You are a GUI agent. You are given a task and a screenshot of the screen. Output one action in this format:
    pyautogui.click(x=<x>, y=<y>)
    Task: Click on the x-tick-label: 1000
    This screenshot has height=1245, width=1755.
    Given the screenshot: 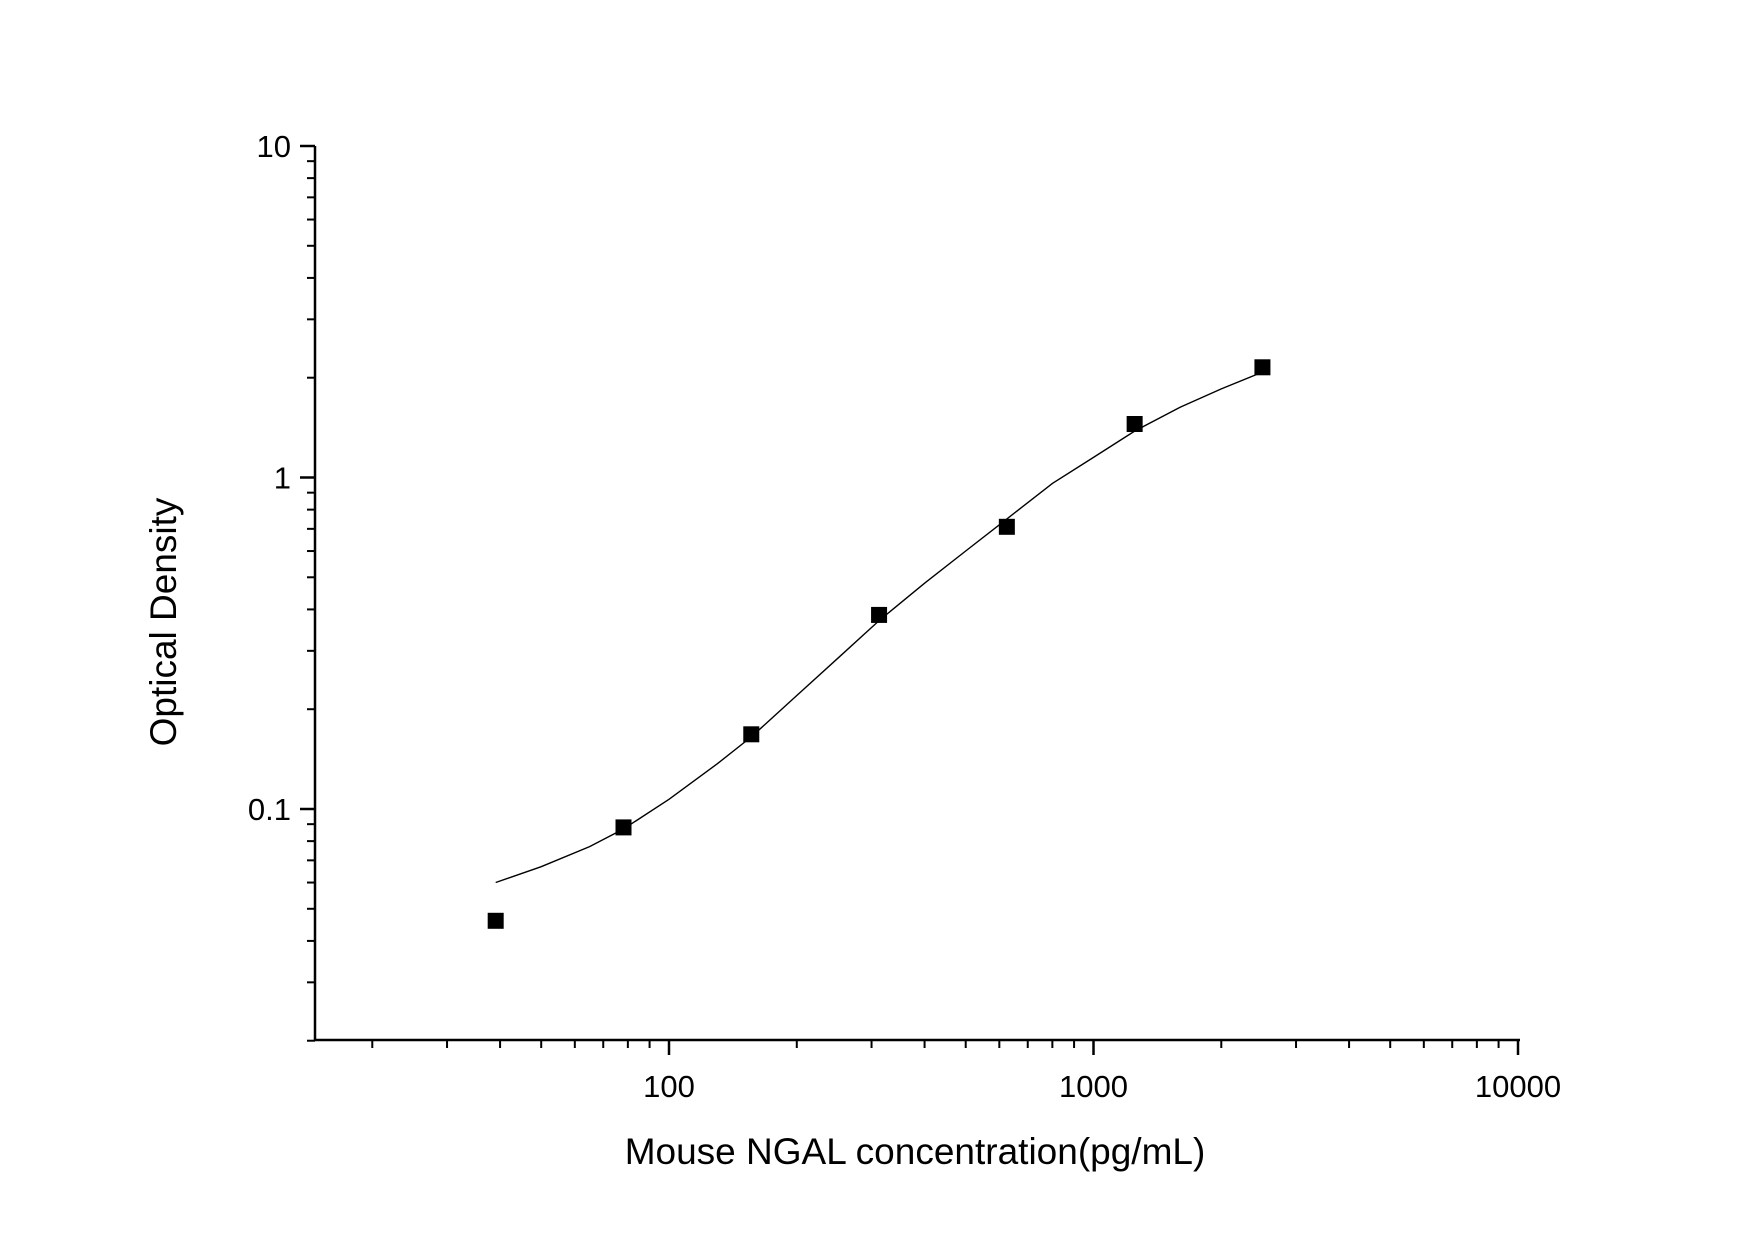 What is the action you would take?
    pyautogui.click(x=1093, y=1086)
    